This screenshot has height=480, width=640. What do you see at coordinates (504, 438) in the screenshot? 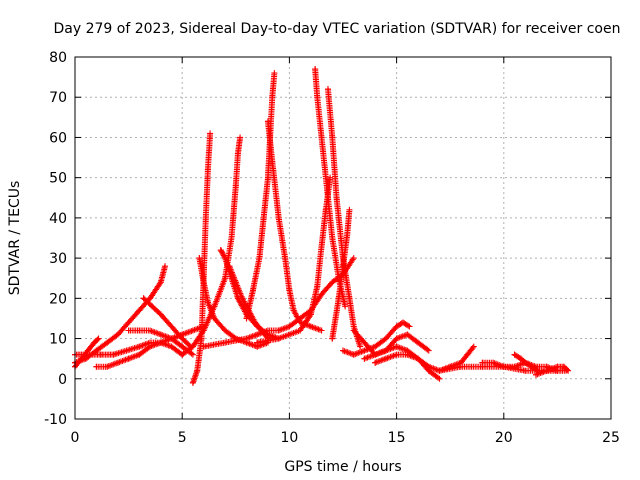
I see `x-tick-label: 20` at bounding box center [504, 438].